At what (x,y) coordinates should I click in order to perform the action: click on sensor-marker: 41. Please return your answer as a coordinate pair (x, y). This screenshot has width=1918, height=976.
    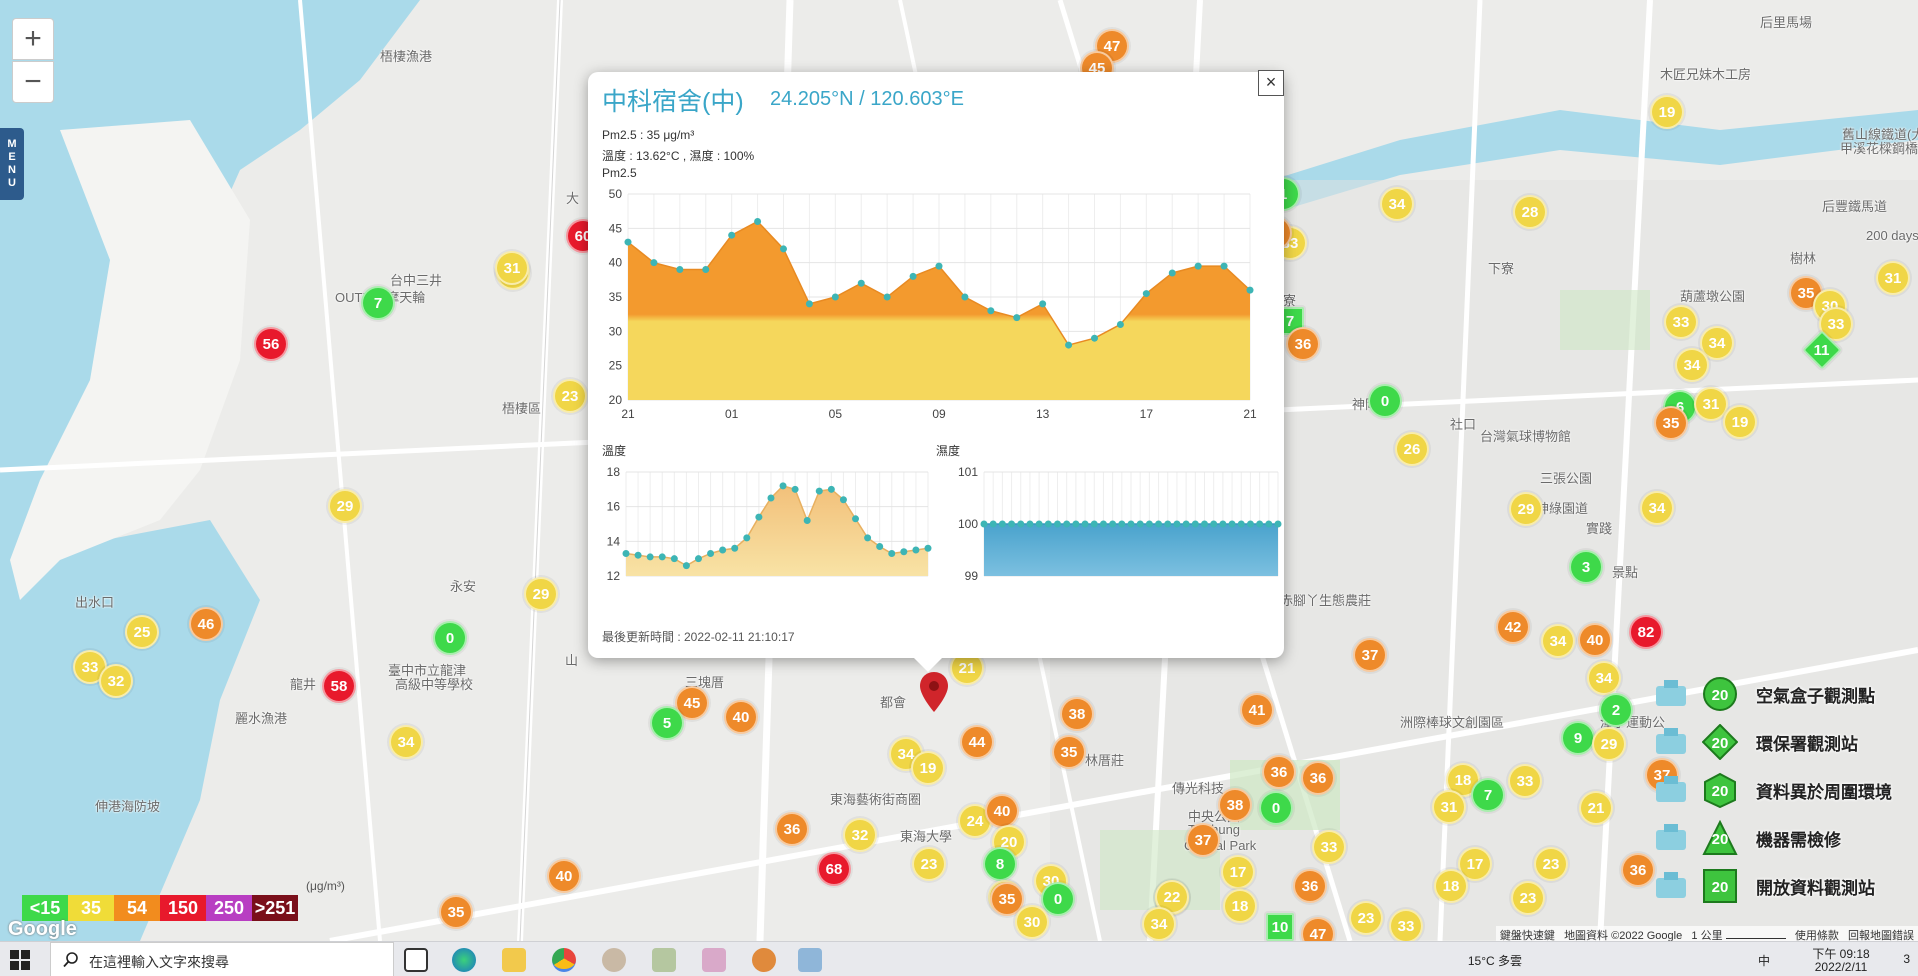
    Looking at the image, I should click on (1257, 710).